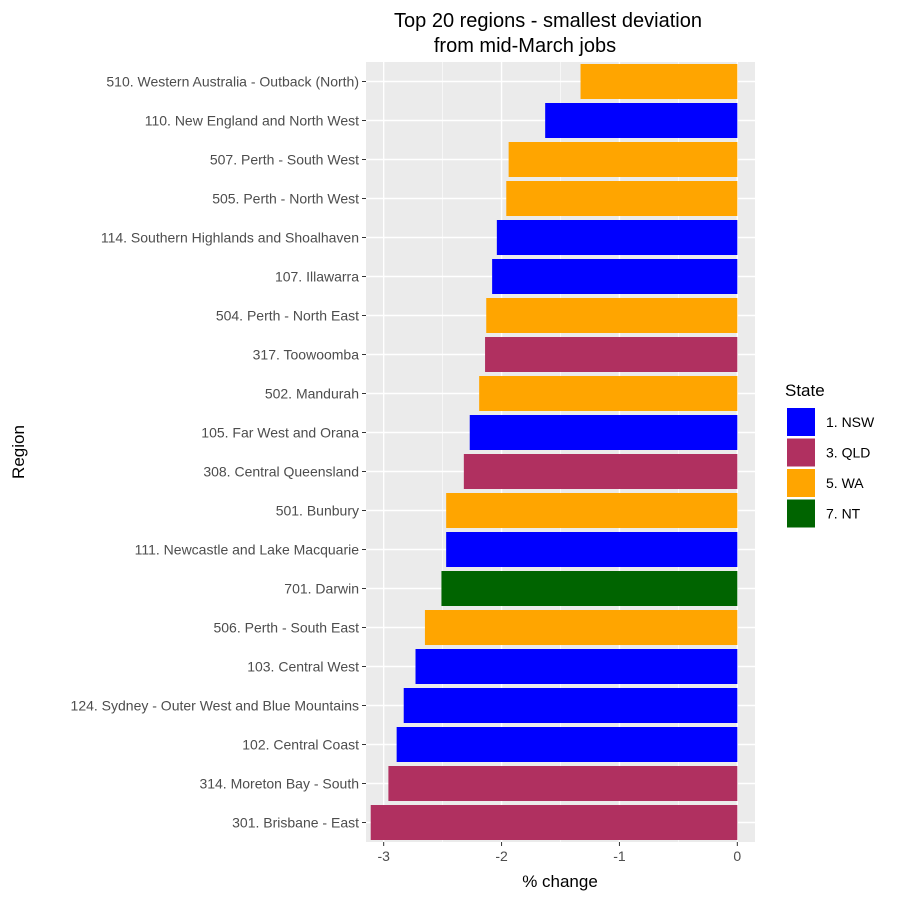 This screenshot has height=900, width=900. What do you see at coordinates (321, 589) in the screenshot?
I see `y-tick-label: 701. Darwin` at bounding box center [321, 589].